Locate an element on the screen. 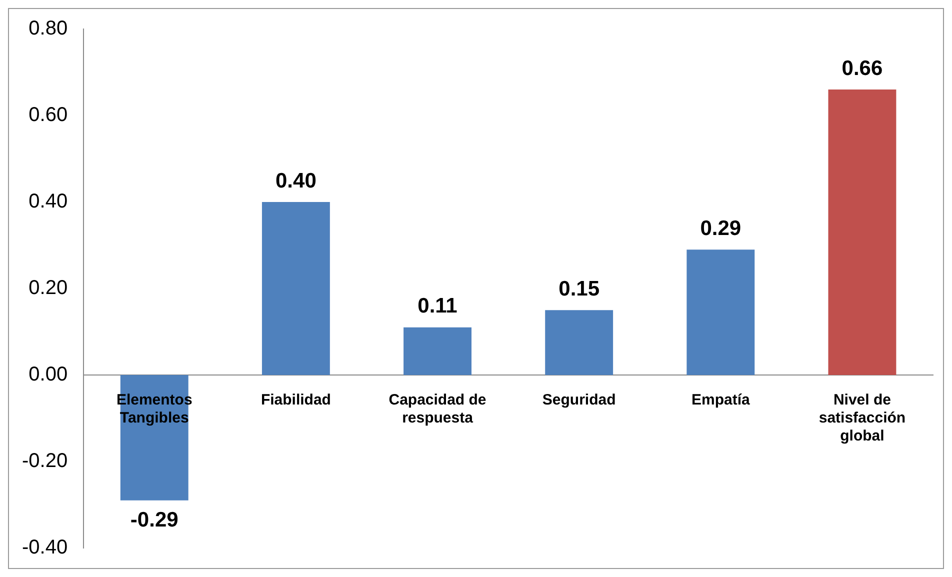 This screenshot has height=577, width=952. data-label: -0.29 is located at coordinates (154, 520).